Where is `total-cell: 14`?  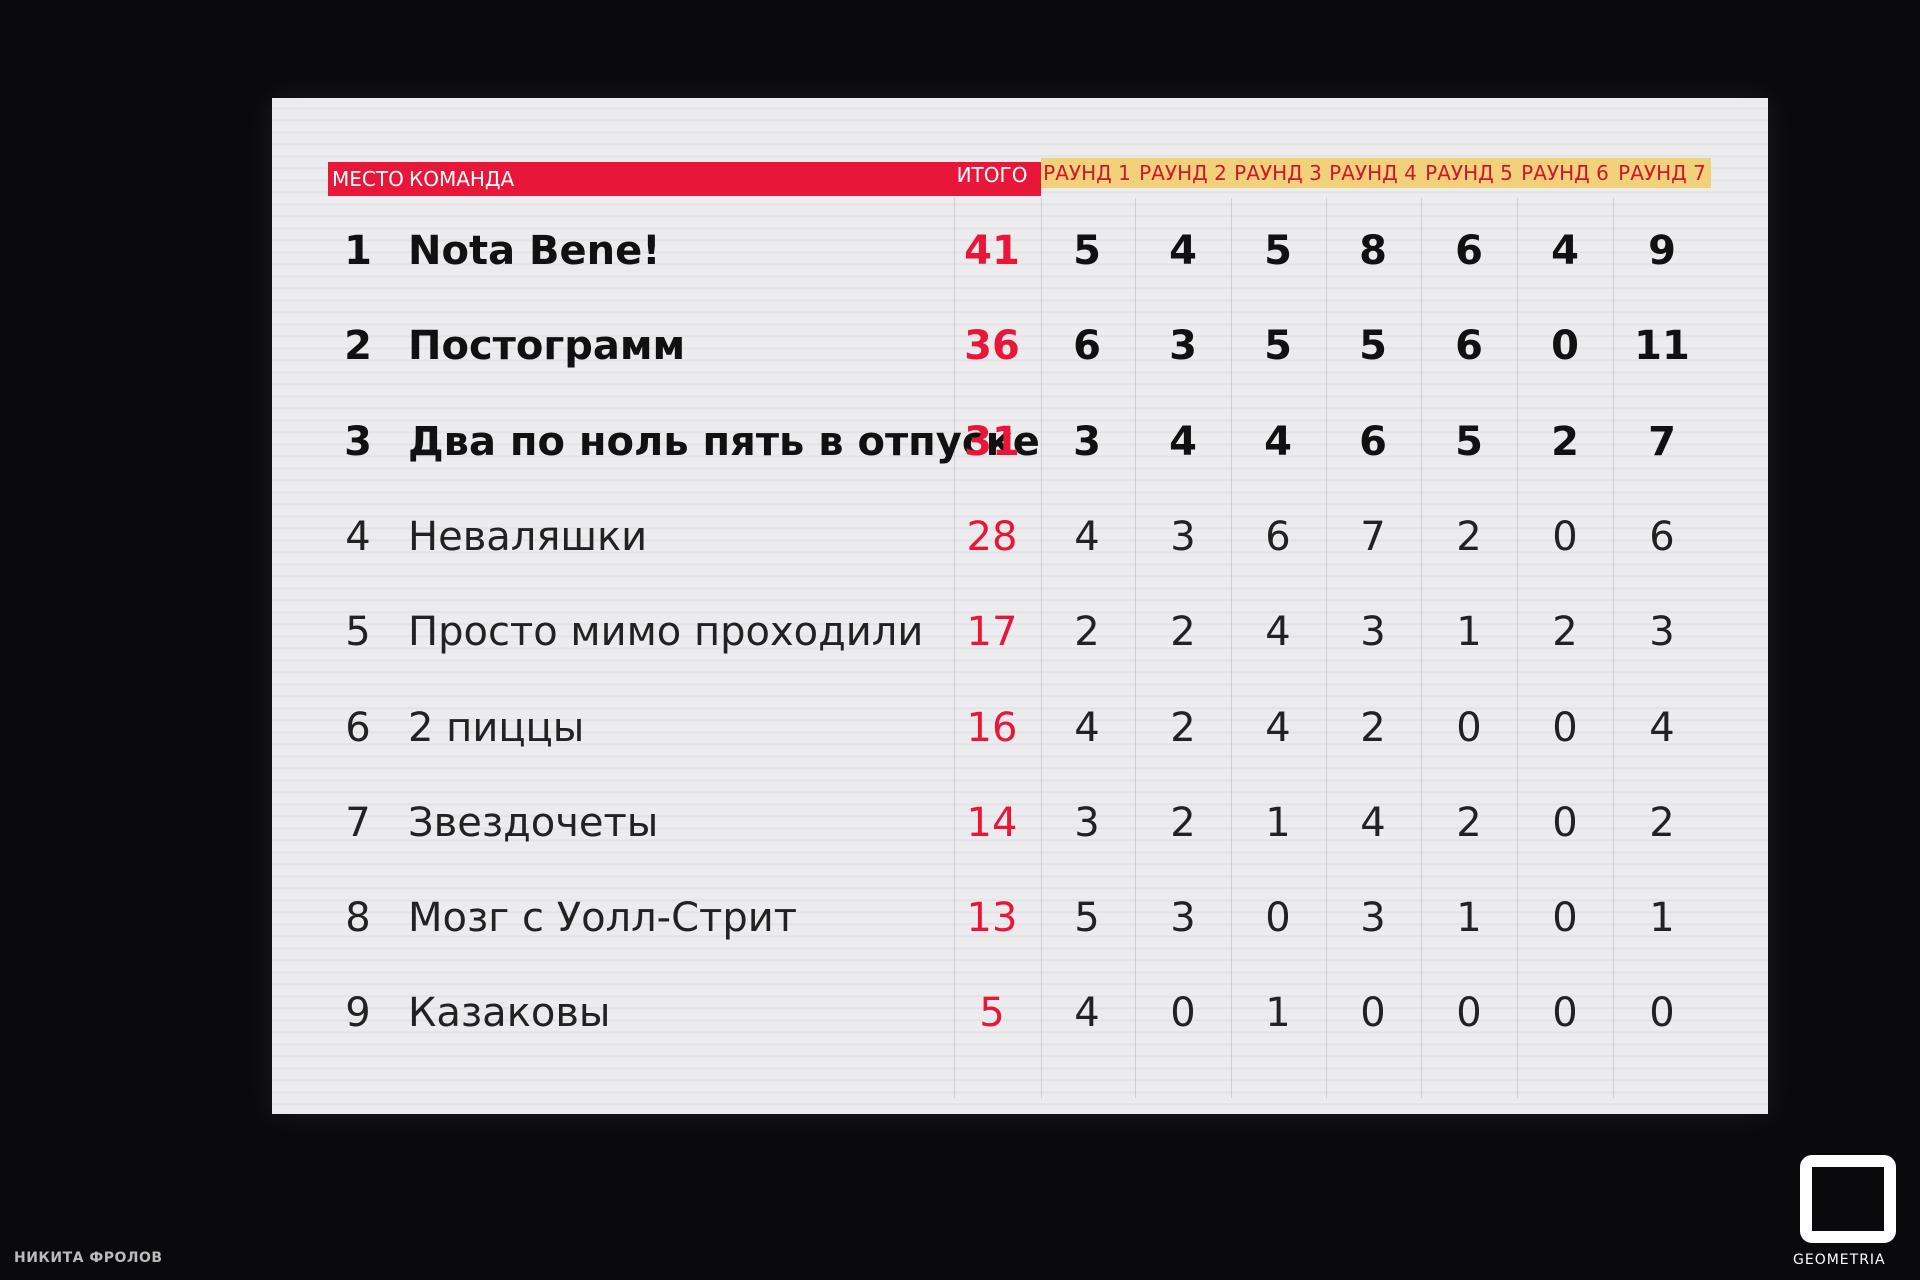
total-cell: 14 is located at coordinates (992, 822).